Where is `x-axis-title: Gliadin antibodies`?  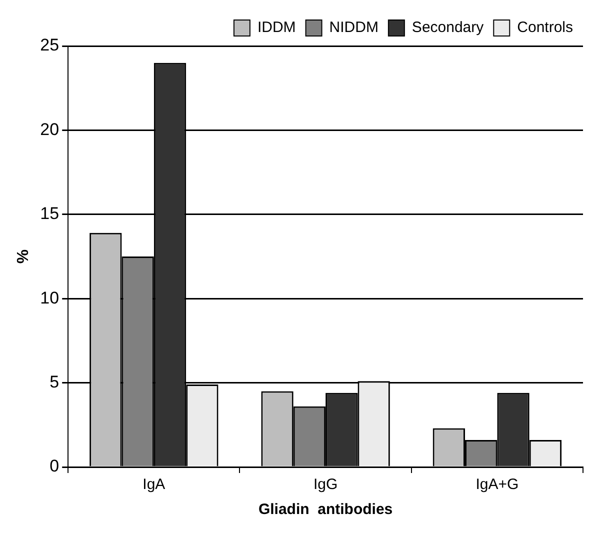
x-axis-title: Gliadin antibodies is located at coordinates (325, 509).